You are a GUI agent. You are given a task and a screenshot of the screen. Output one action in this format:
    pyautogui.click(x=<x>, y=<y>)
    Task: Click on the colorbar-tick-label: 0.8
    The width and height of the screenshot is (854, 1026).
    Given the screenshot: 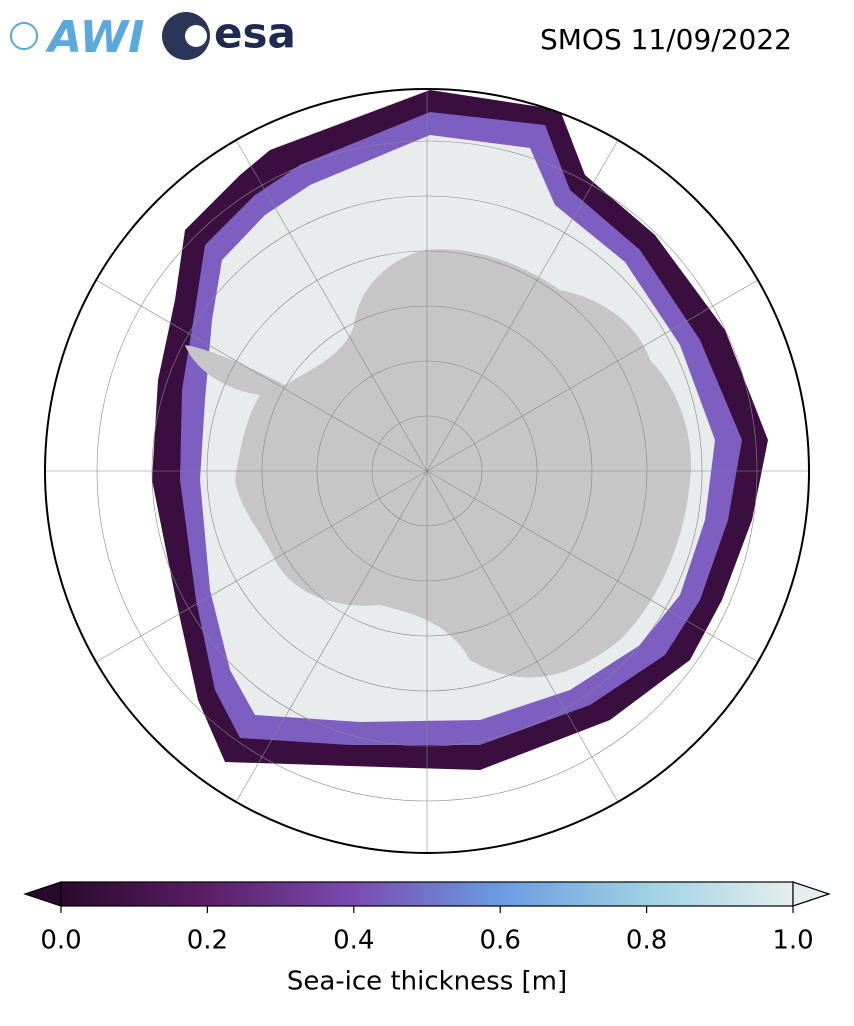 What is the action you would take?
    pyautogui.click(x=646, y=941)
    